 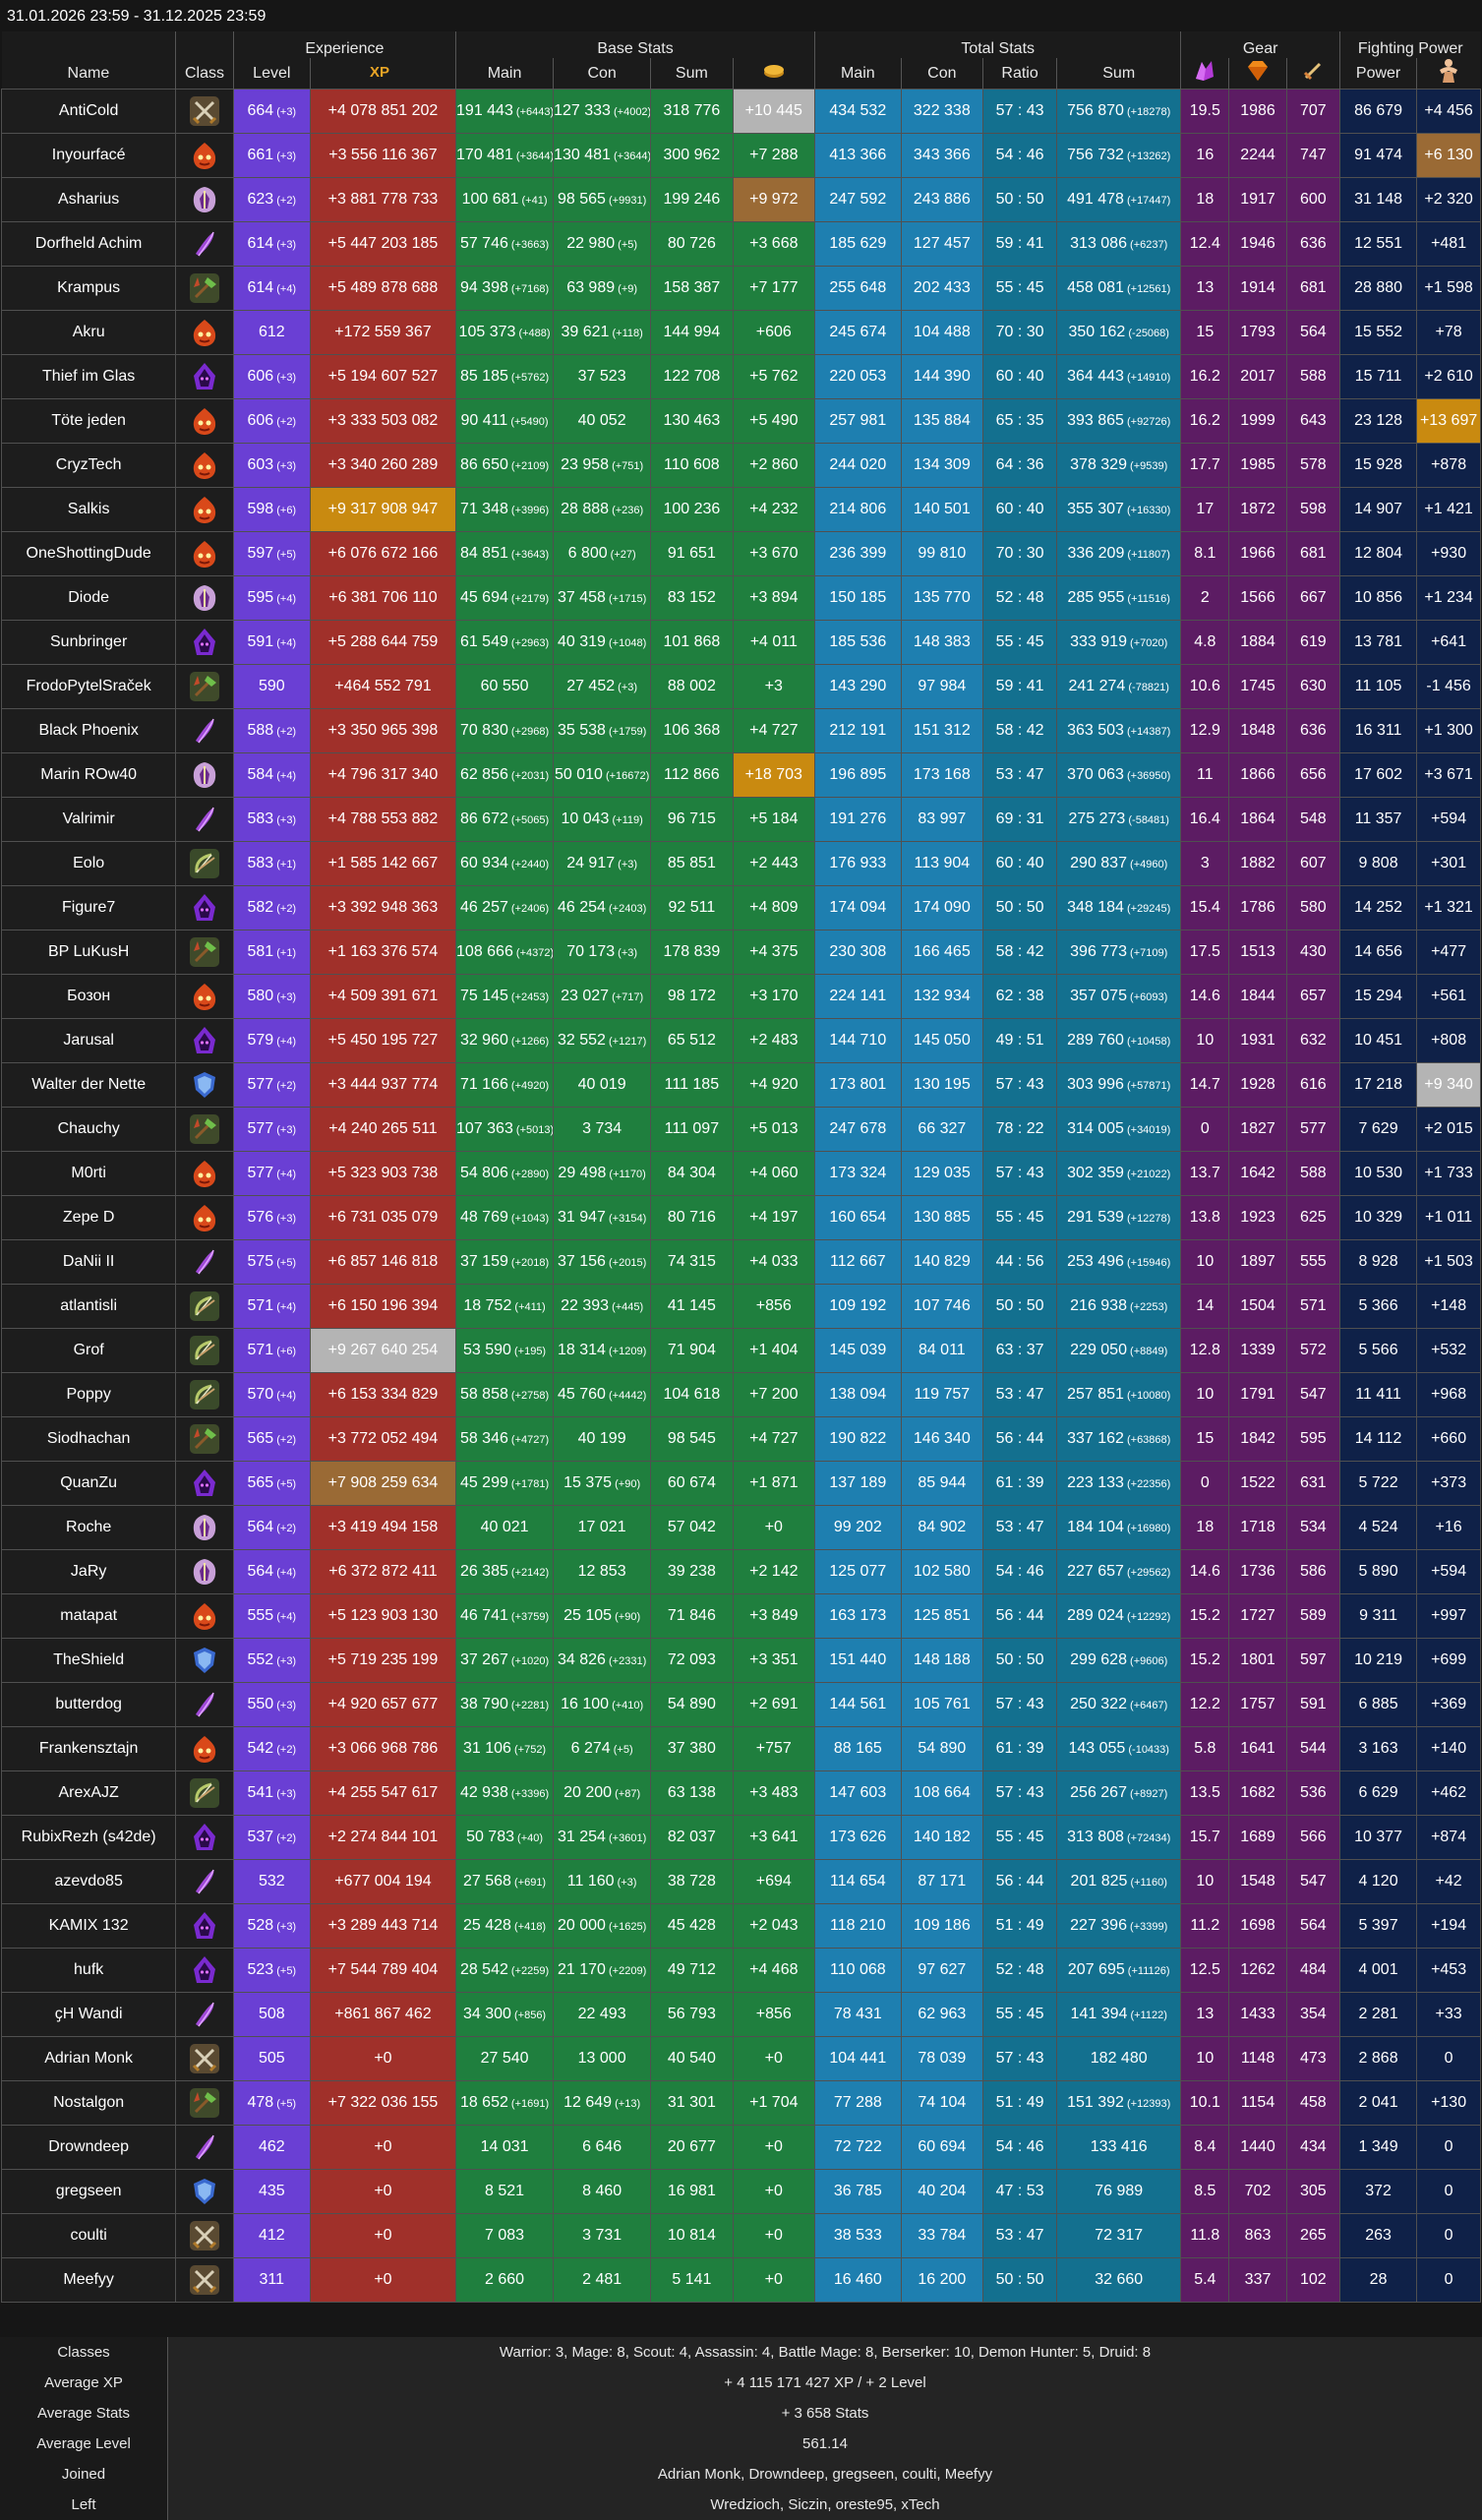 I want to click on col-total-ratio: Ratio, so click(x=1019, y=74).